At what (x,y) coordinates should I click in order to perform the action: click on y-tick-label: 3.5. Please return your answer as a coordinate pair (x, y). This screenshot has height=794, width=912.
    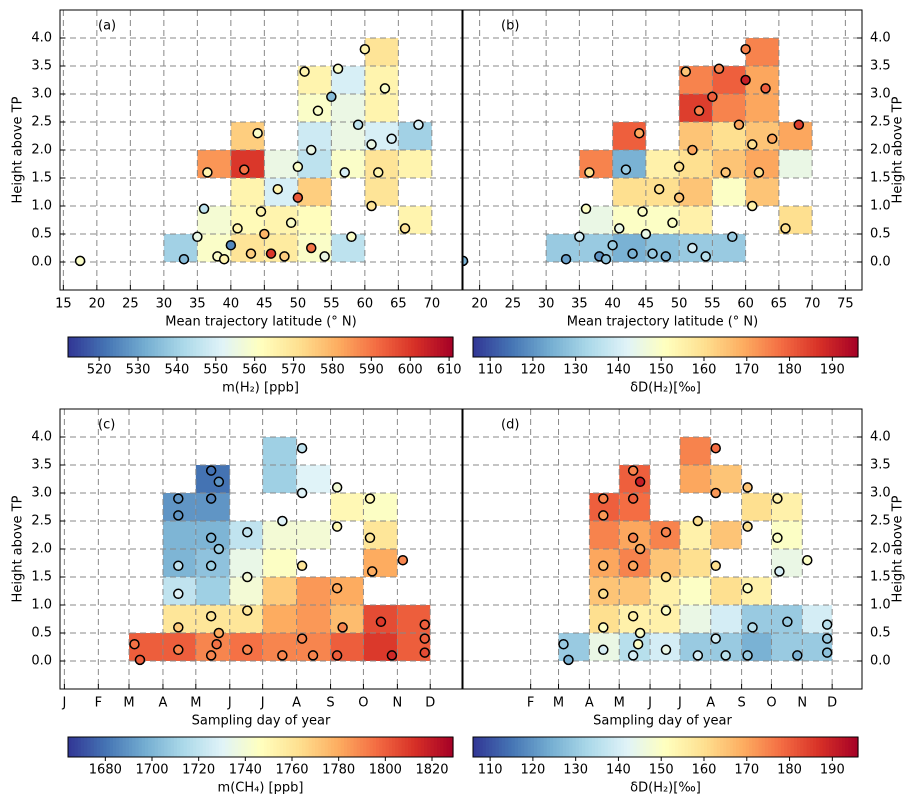
    Looking at the image, I should click on (880, 465).